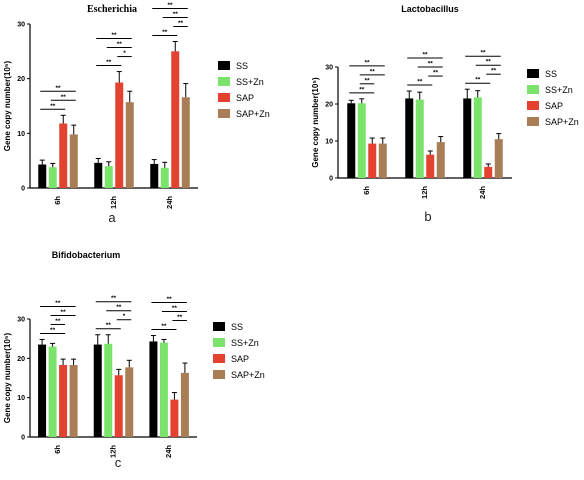 This screenshot has height=480, width=584. What do you see at coordinates (112, 217) in the screenshot?
I see `panel-letter: a` at bounding box center [112, 217].